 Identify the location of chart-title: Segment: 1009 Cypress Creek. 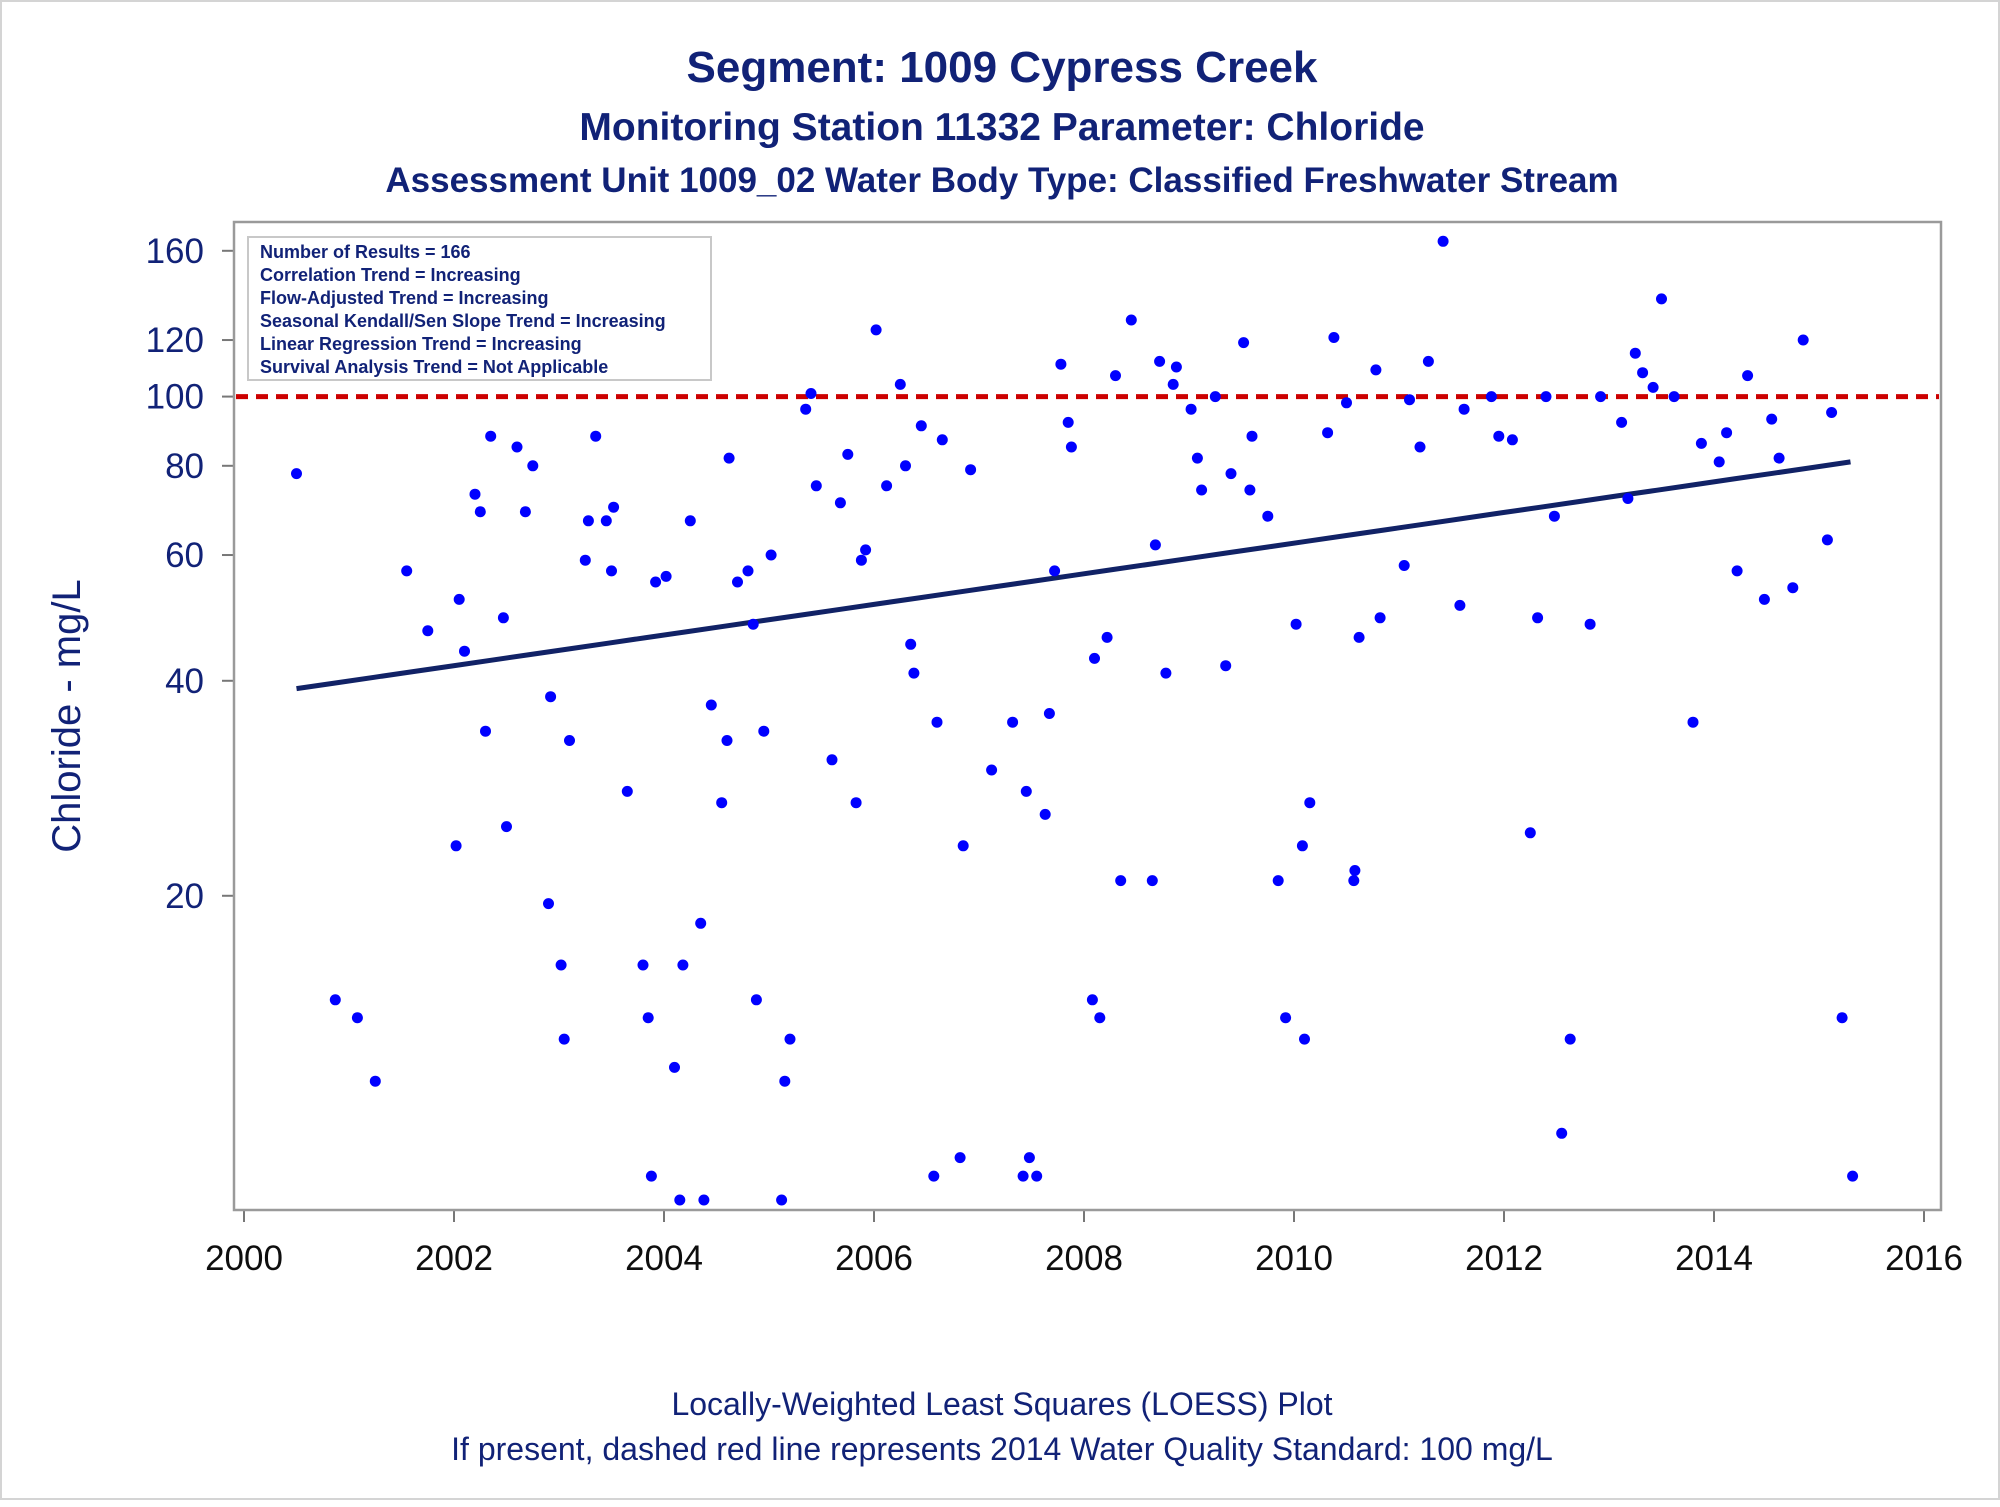
(1003, 67).